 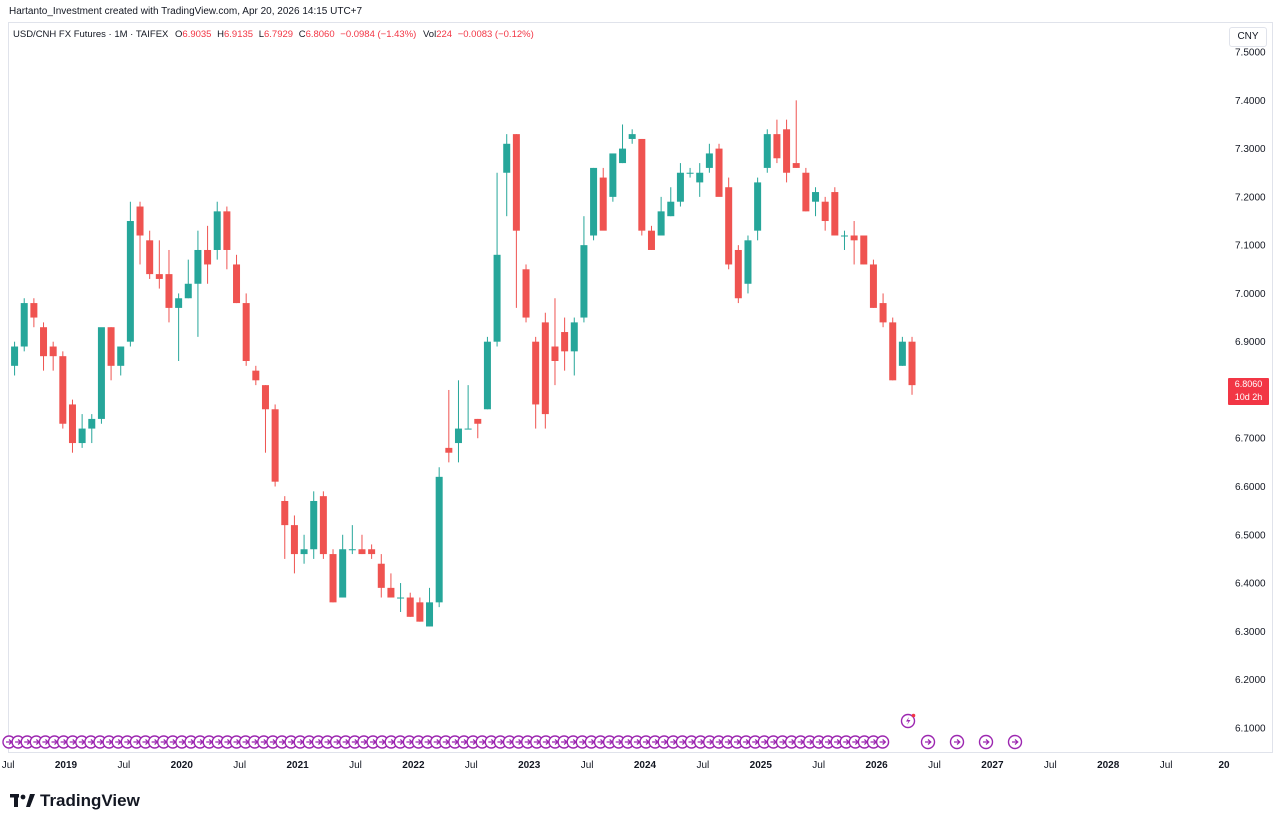 I want to click on tradingview-logo: TradingView, so click(x=75, y=801).